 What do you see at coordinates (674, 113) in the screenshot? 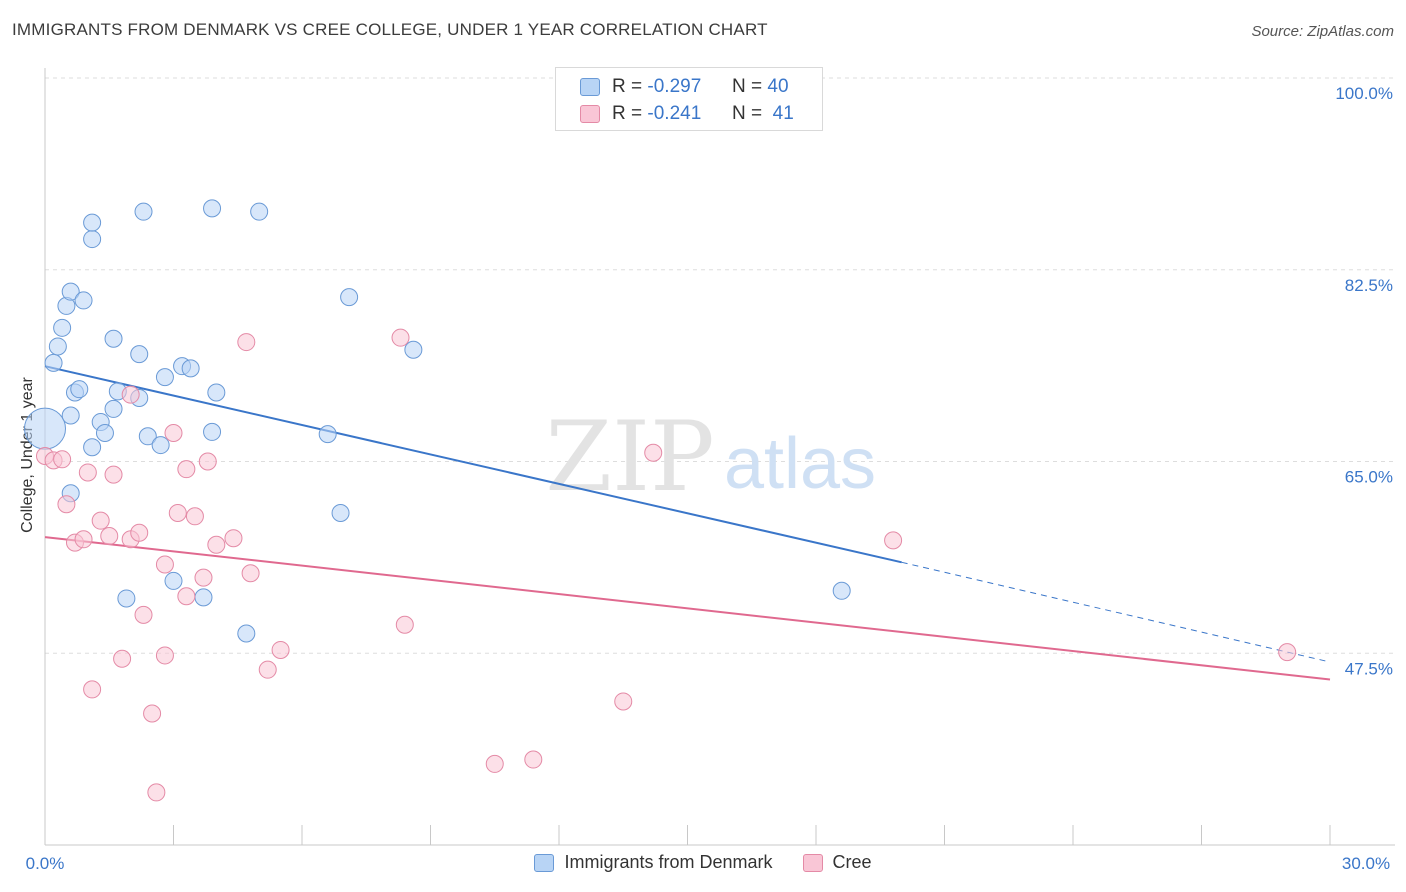
I see `r-value: -0.241` at bounding box center [674, 113].